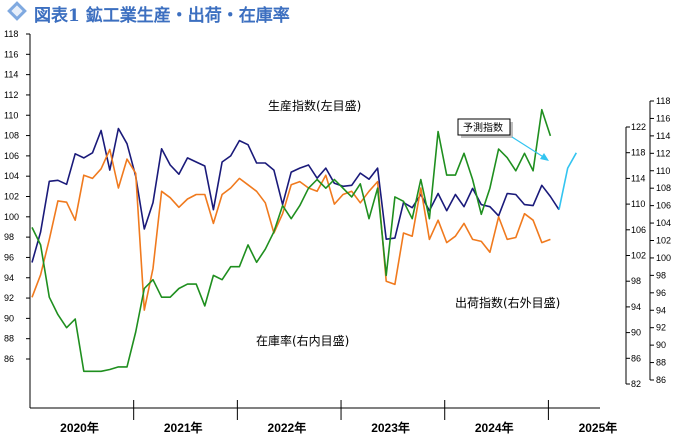 The width and height of the screenshot is (682, 443). I want to click on chart-title: 図表1 鉱工業生産・出荷・在庫率, so click(162, 15).